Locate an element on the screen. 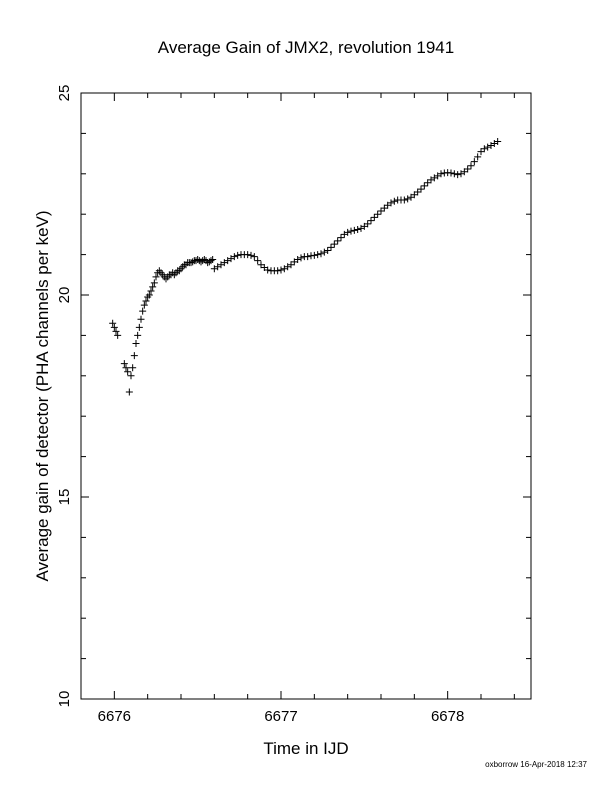 The image size is (612, 792). x-tick-label: 6678 is located at coordinates (447, 716).